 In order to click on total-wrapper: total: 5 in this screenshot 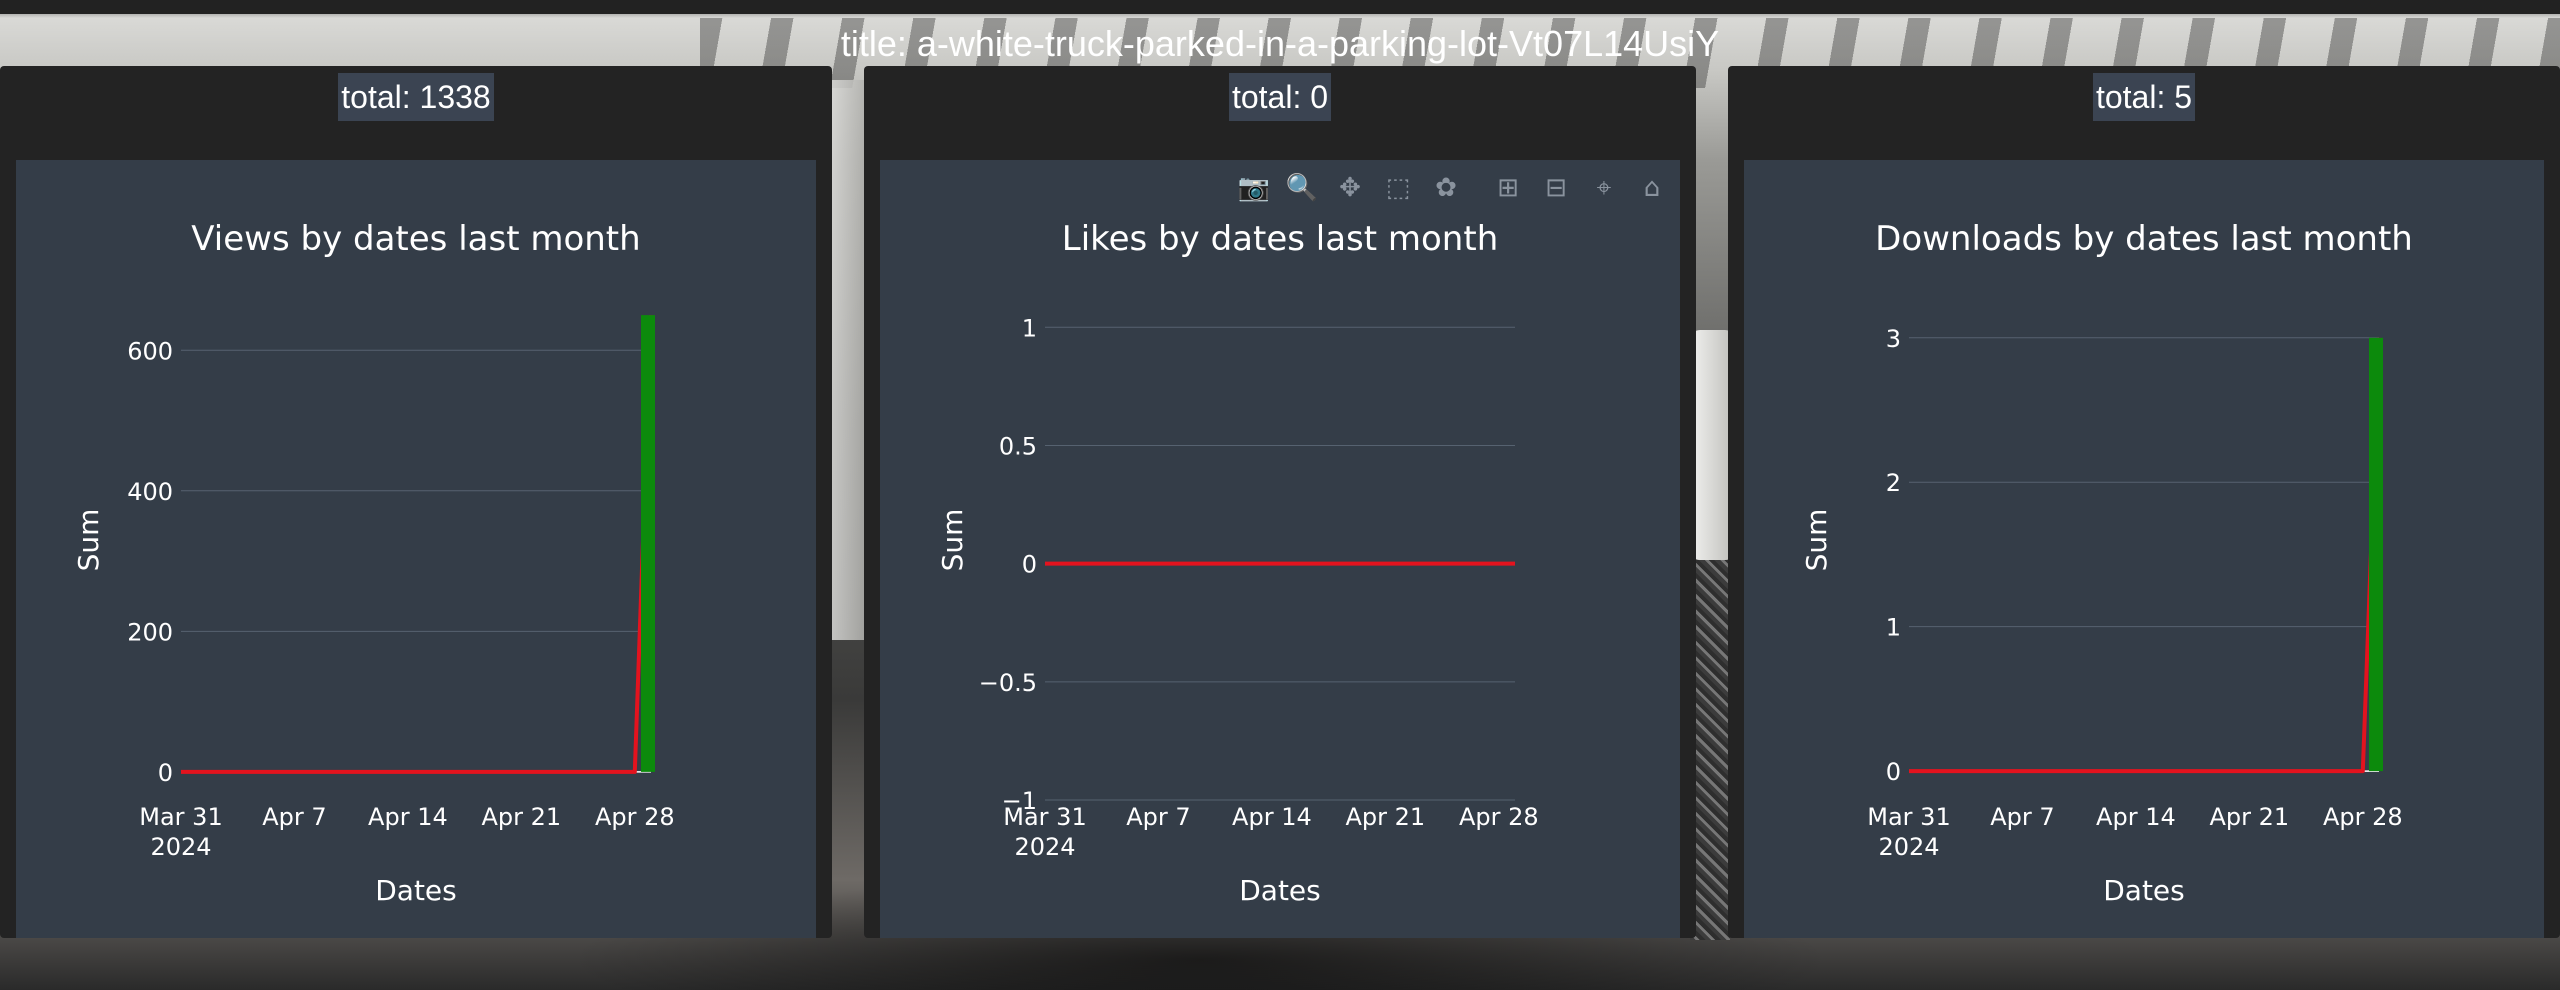, I will do `click(2144, 97)`.